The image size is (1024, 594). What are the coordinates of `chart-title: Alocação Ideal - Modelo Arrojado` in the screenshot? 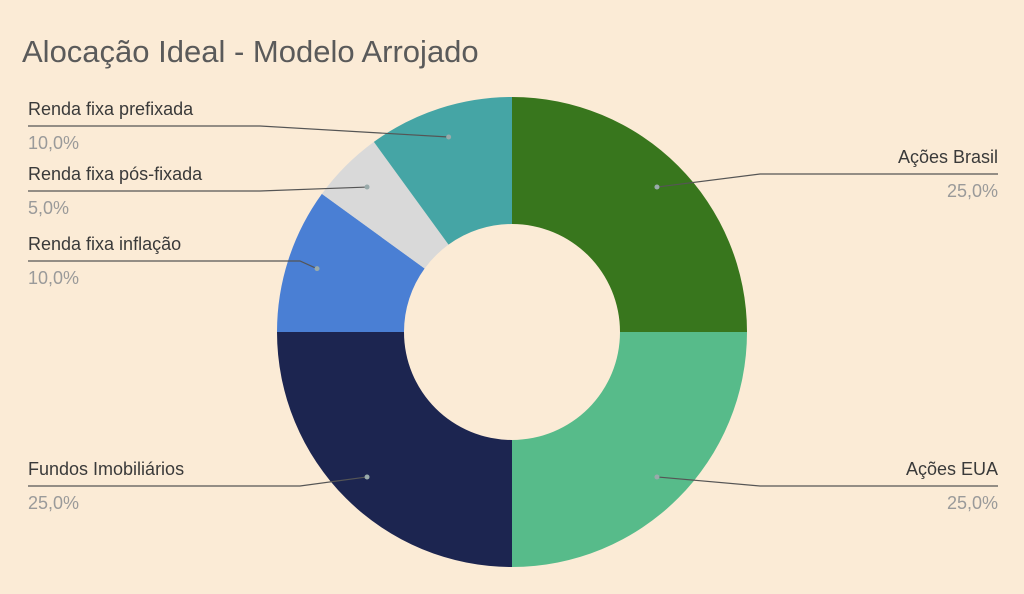 It's located at (250, 51).